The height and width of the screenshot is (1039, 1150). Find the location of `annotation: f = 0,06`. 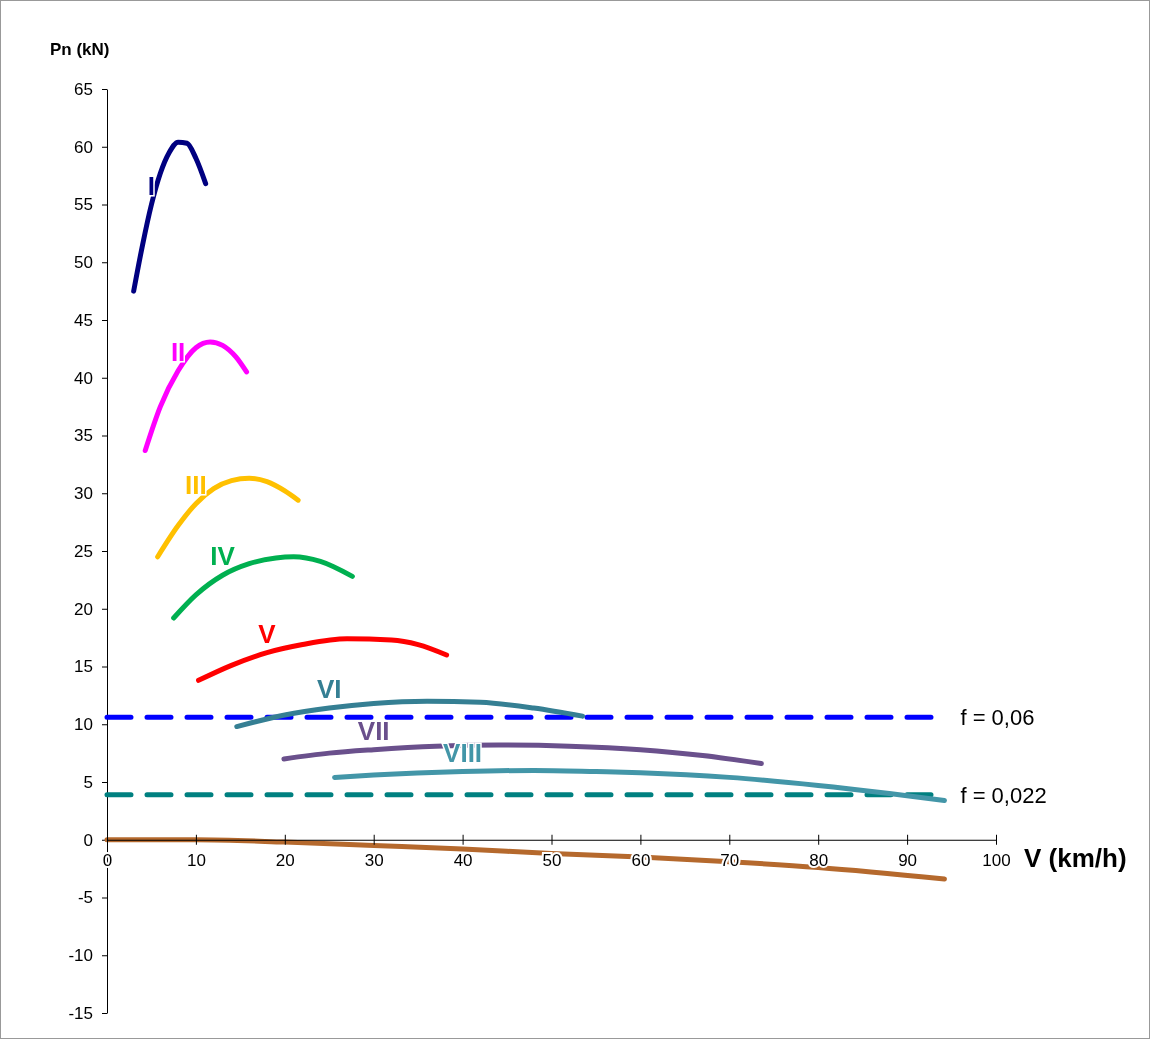

annotation: f = 0,06 is located at coordinates (997, 718).